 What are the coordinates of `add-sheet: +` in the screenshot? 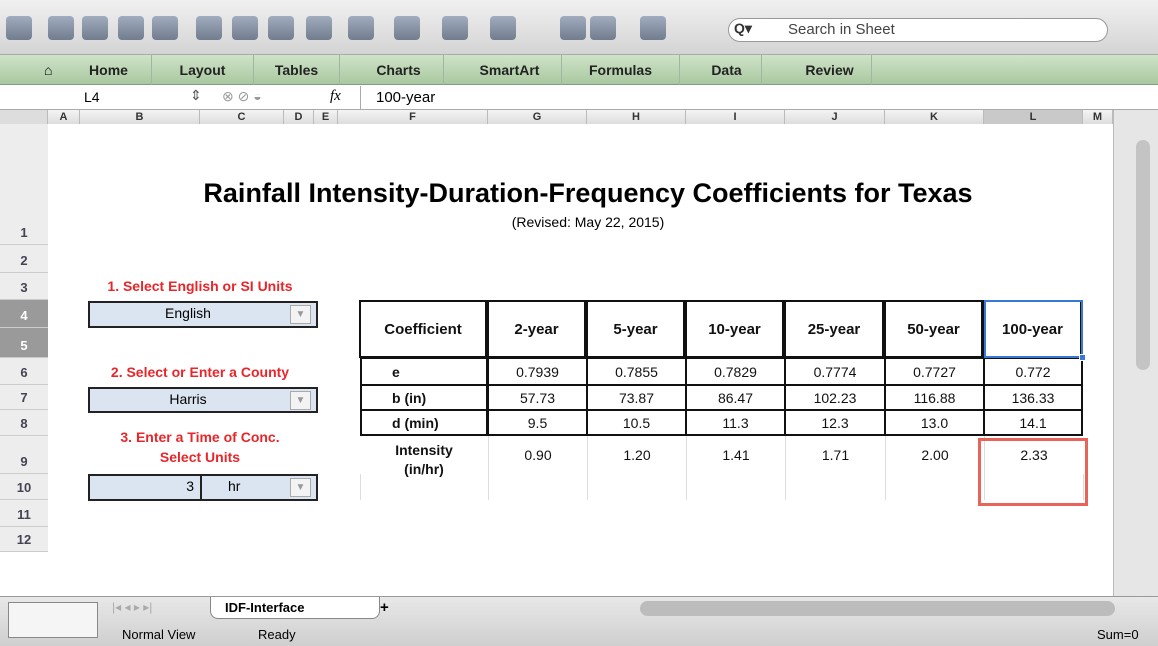 It's located at (384, 607).